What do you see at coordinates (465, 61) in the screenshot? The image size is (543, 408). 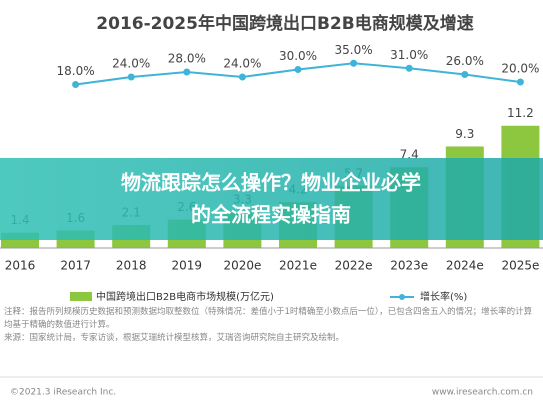 I see `data-label: 26.0%` at bounding box center [465, 61].